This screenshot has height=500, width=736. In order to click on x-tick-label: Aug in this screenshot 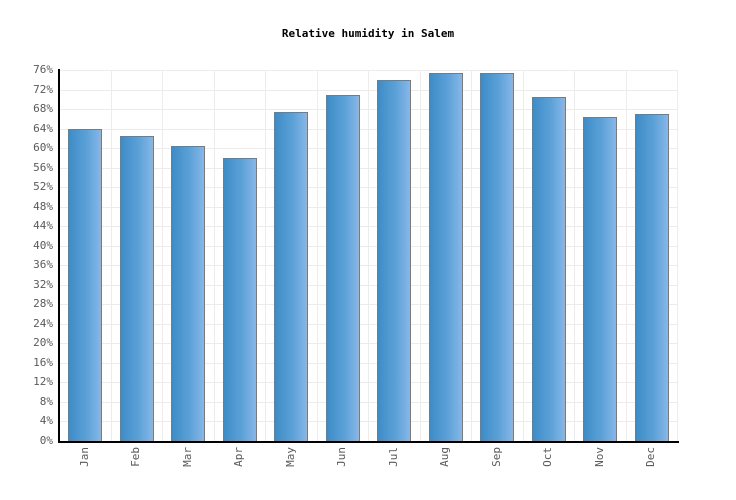, I will do `click(445, 457)`.